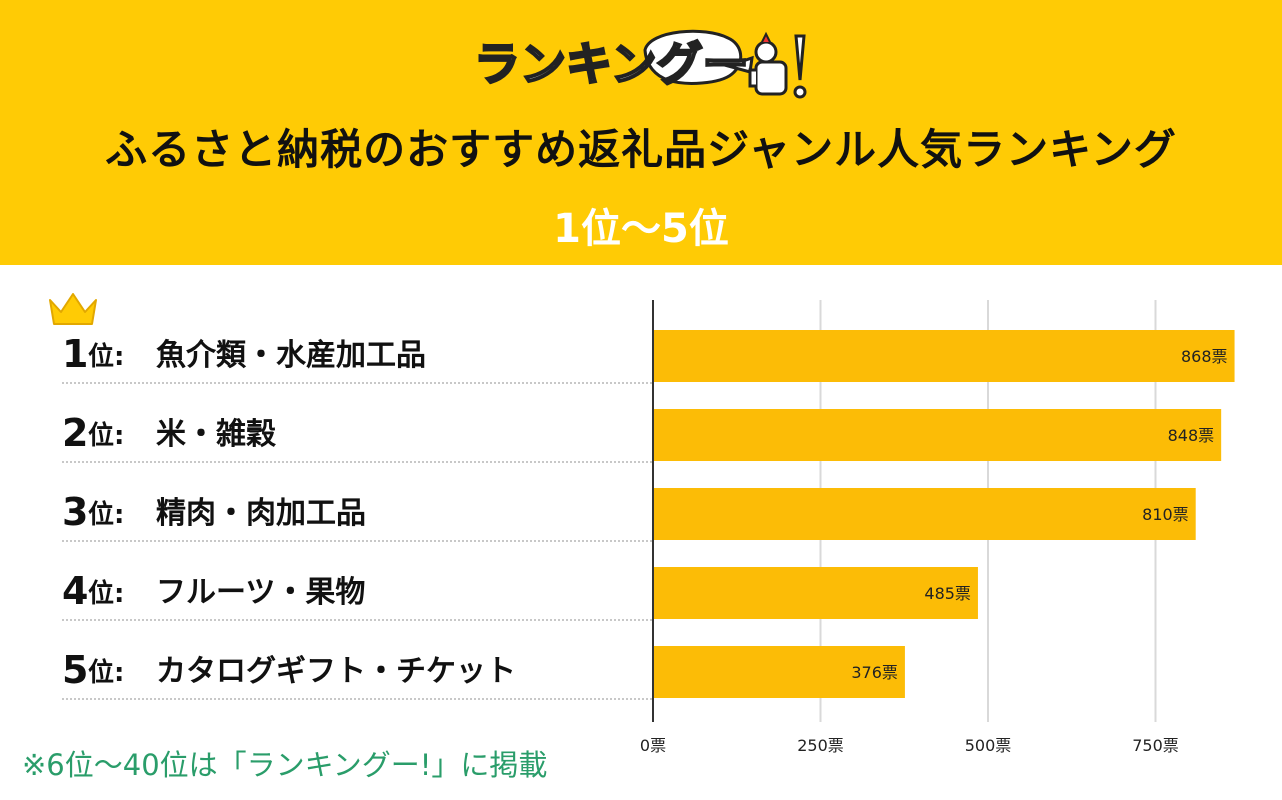  Describe the element at coordinates (216, 434) in the screenshot. I see `rank-label: 米・雑穀` at that location.